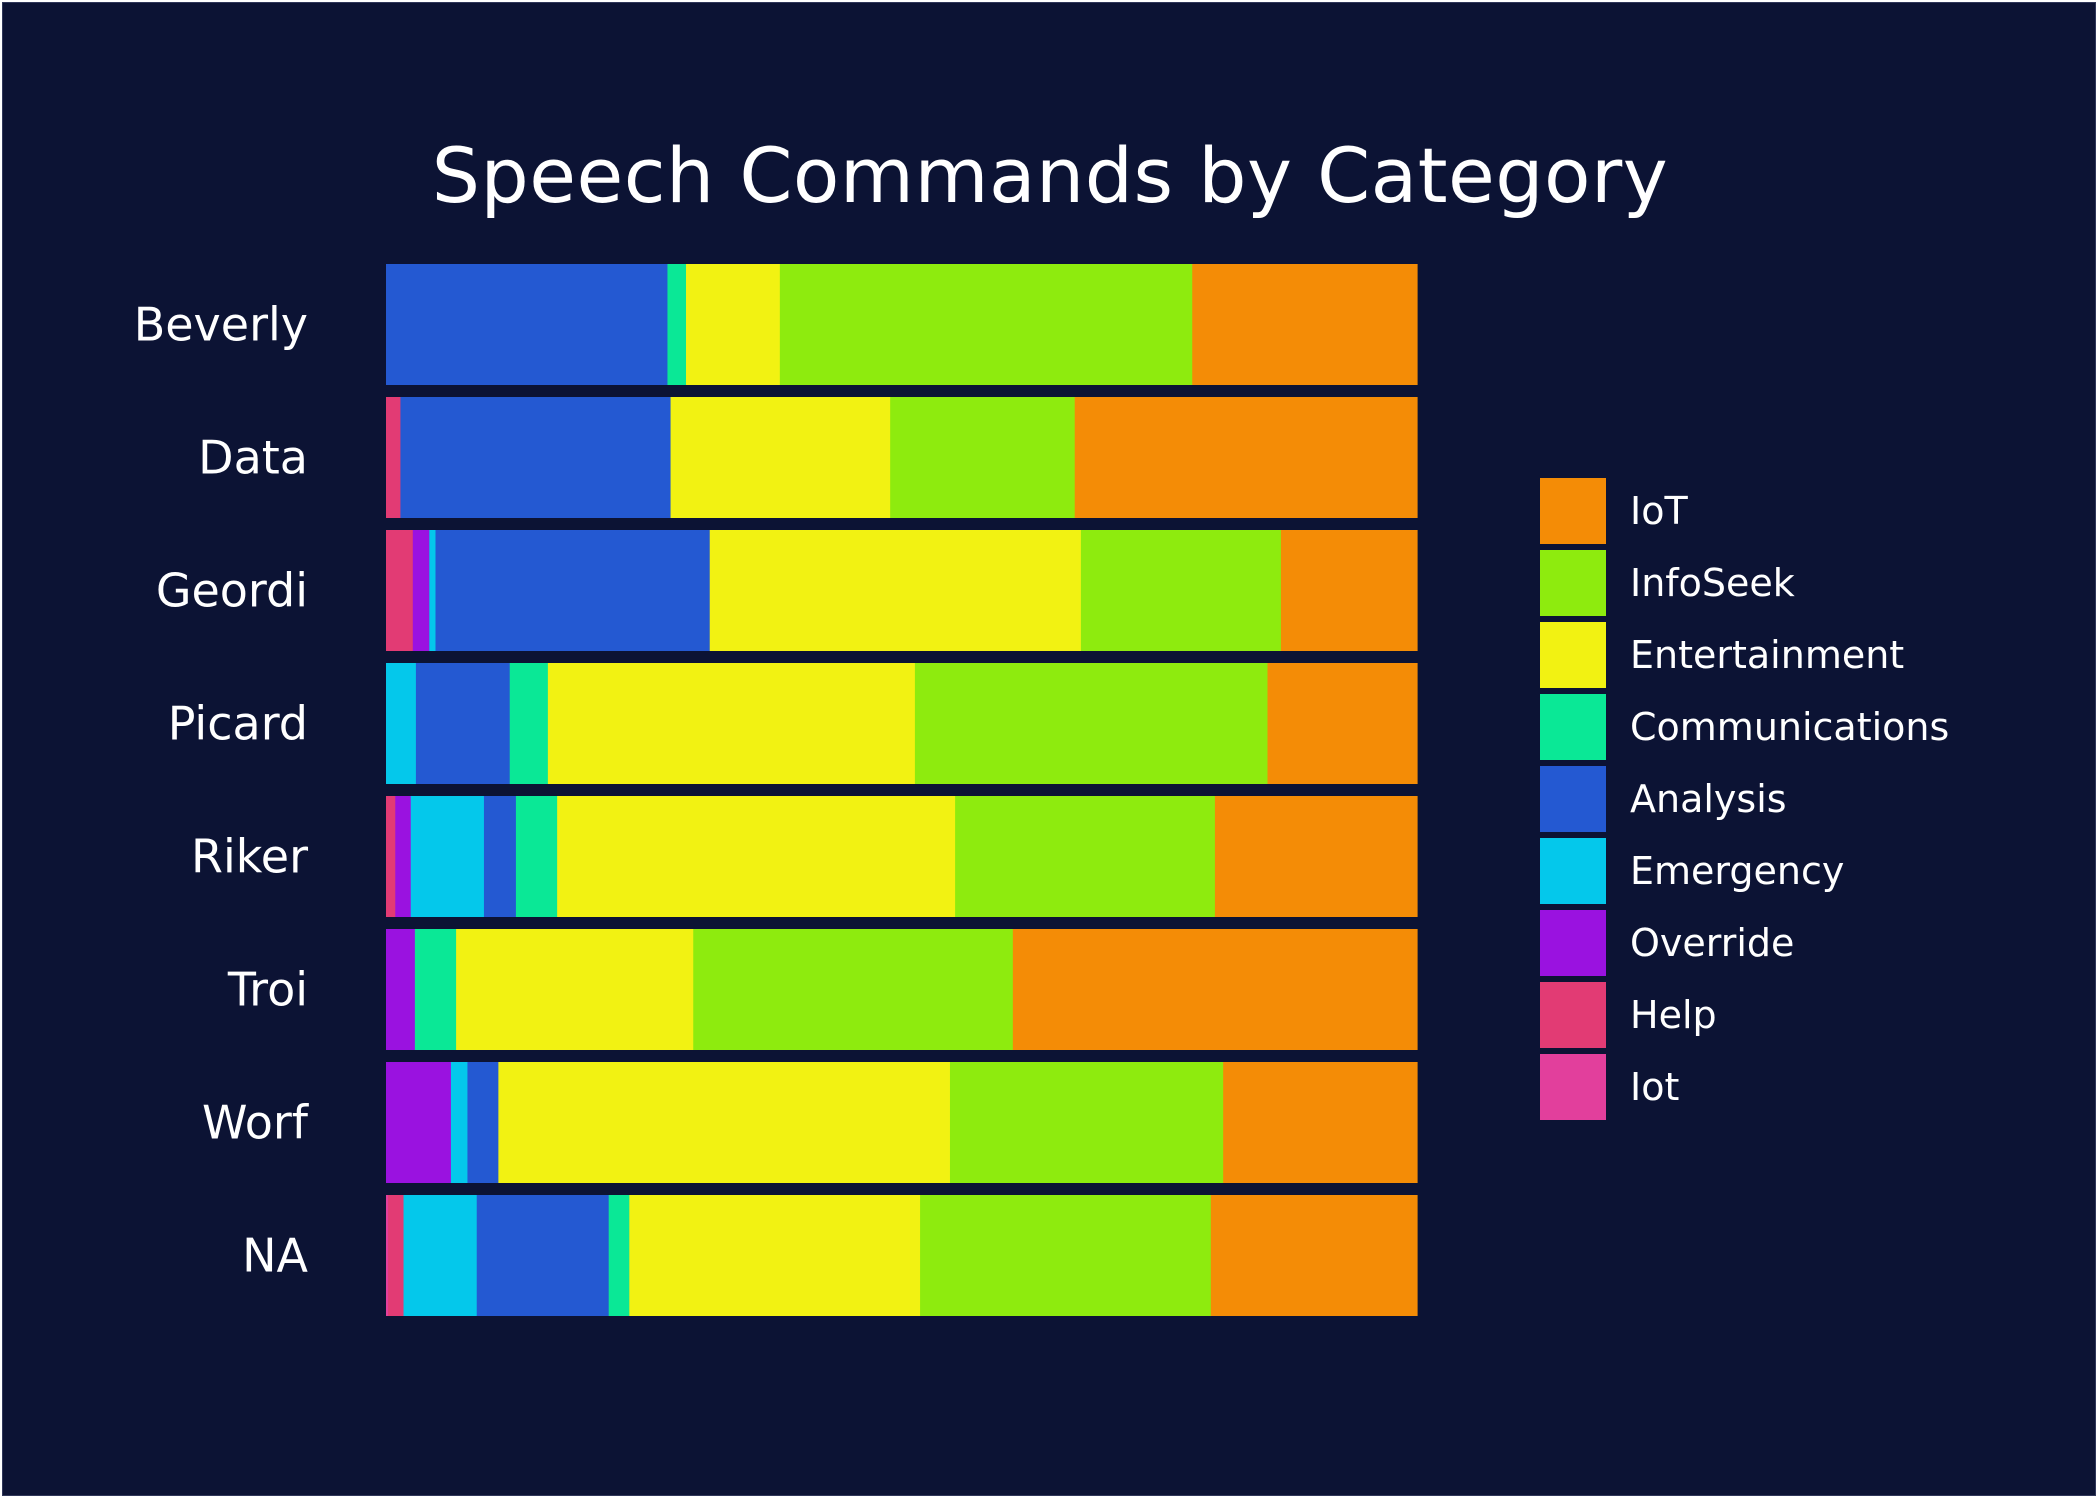 This screenshot has width=2100, height=1500. I want to click on row-label-picard: Picard, so click(238, 724).